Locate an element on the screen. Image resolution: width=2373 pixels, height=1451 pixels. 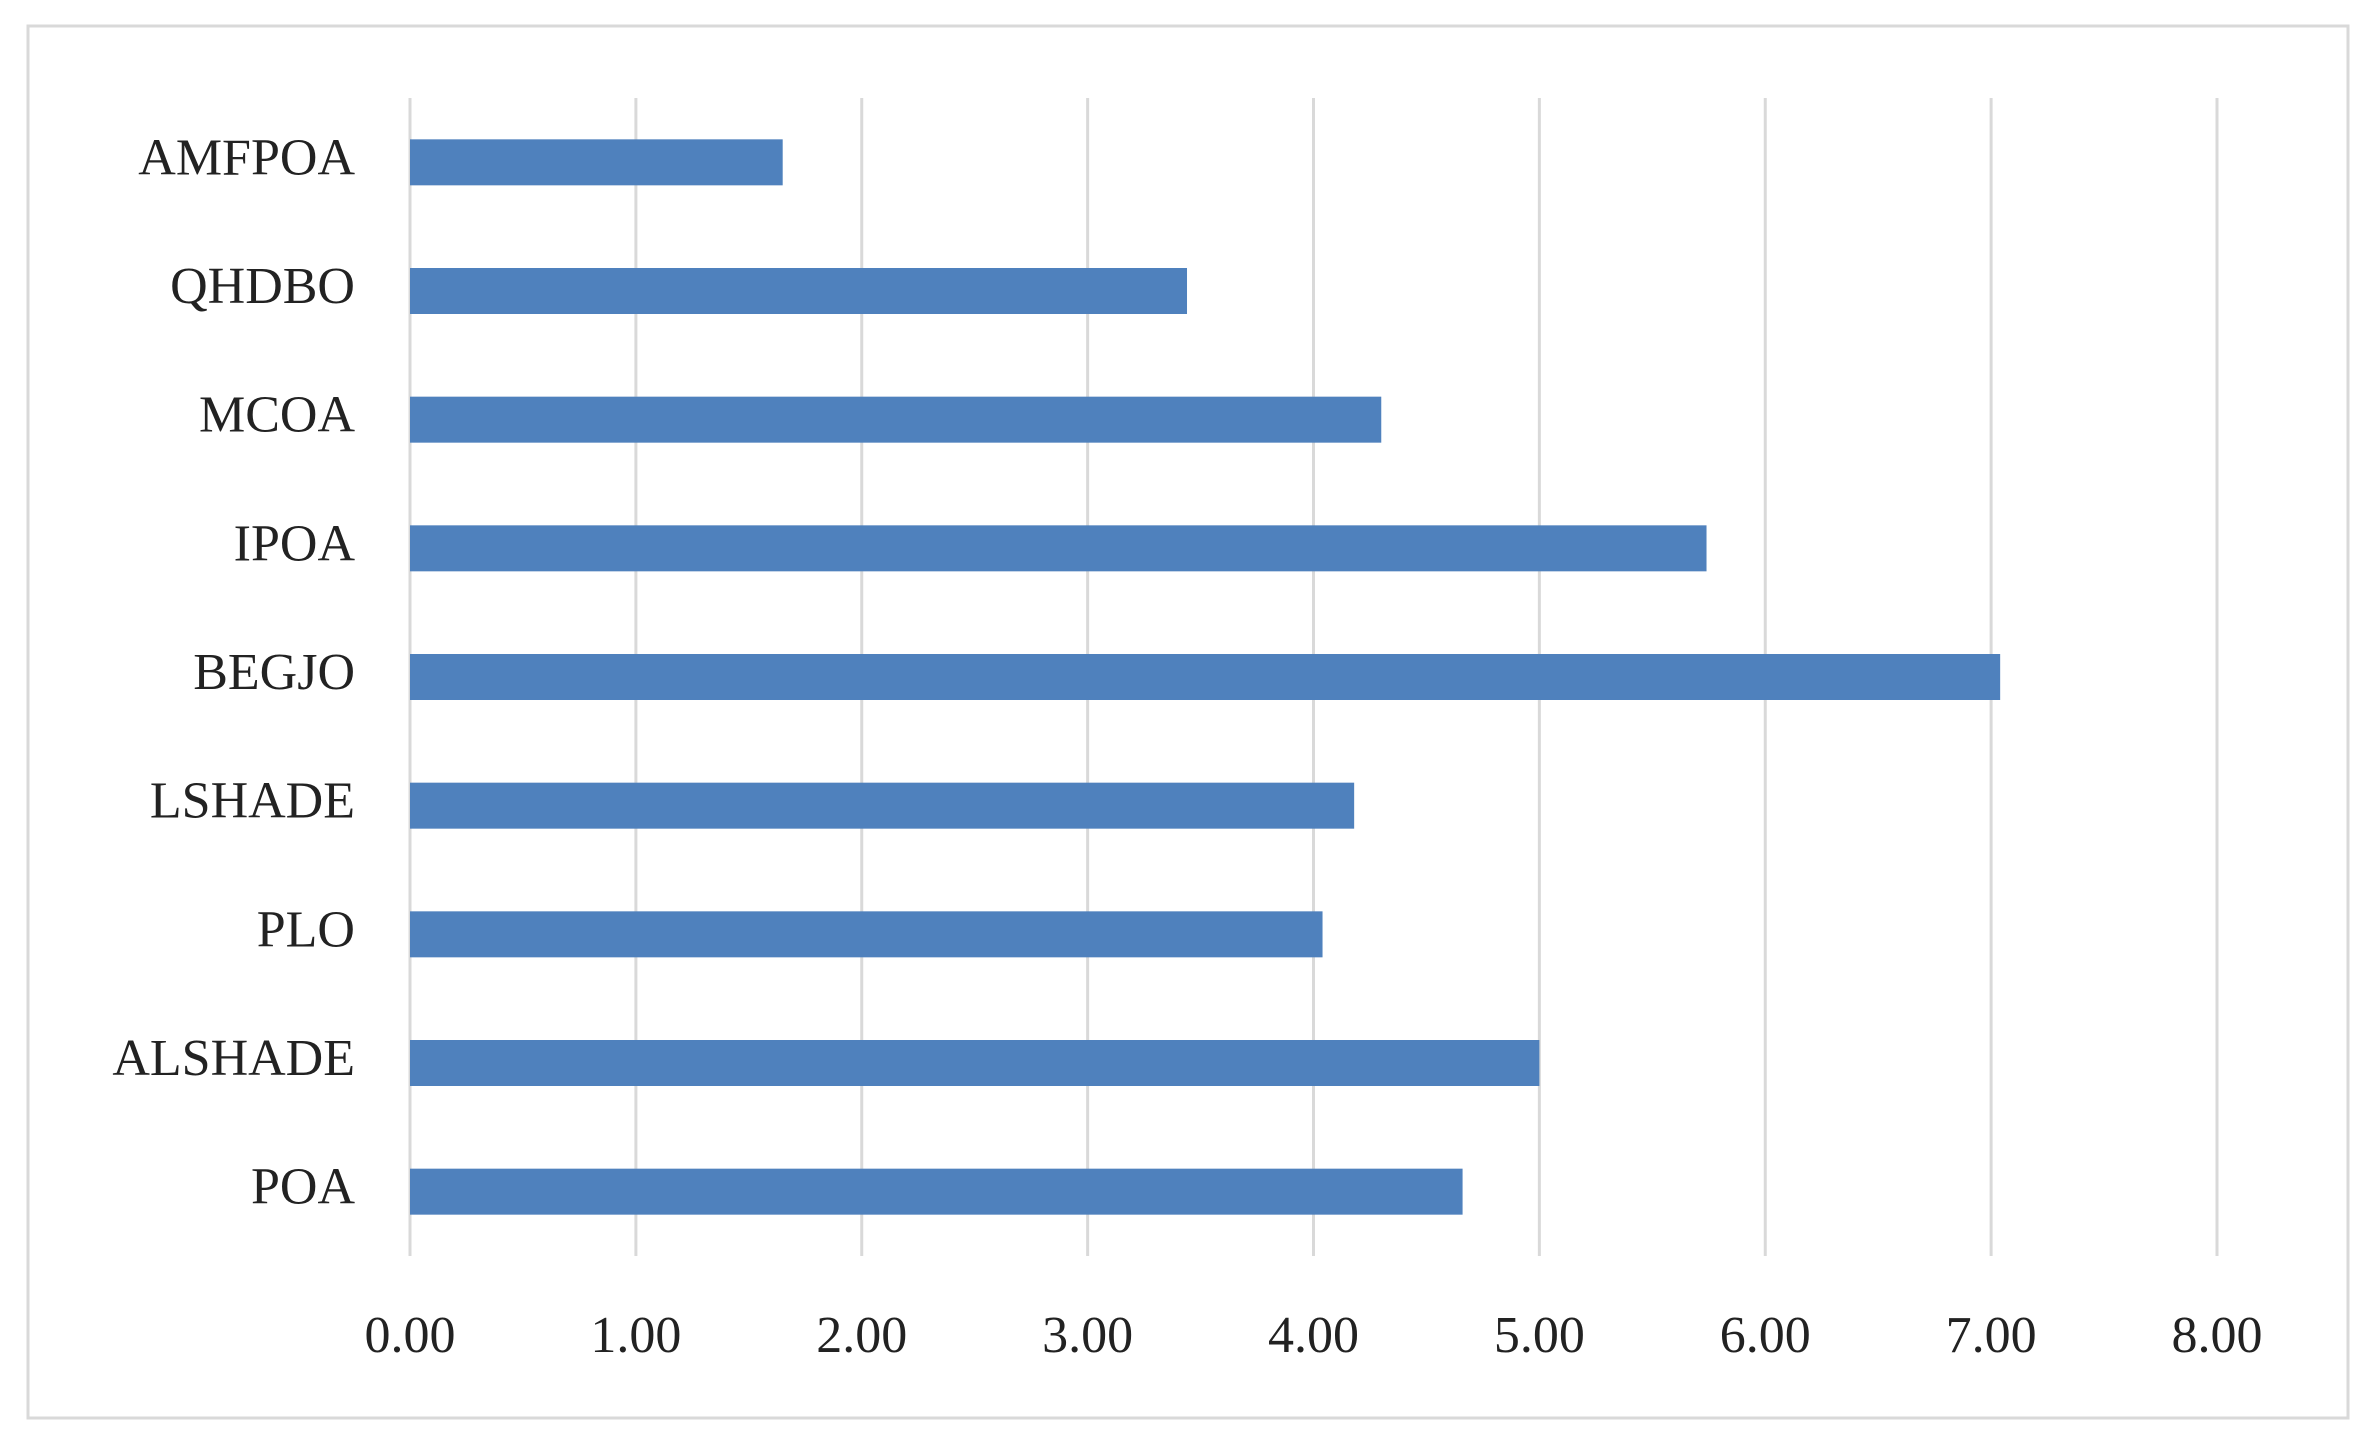
x-tick-label: 1.00 is located at coordinates (635, 1335).